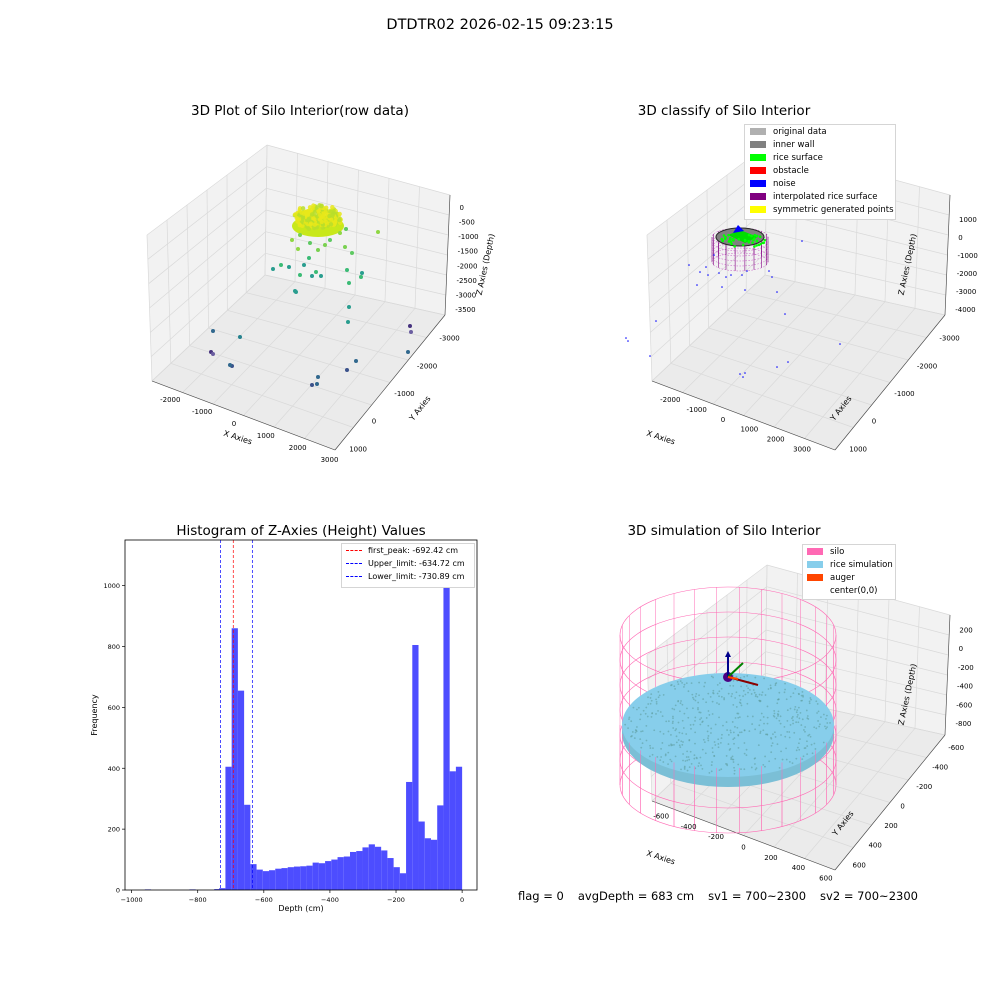  What do you see at coordinates (849, 590) in the screenshot?
I see `legend-entry: center(0,0)` at bounding box center [849, 590].